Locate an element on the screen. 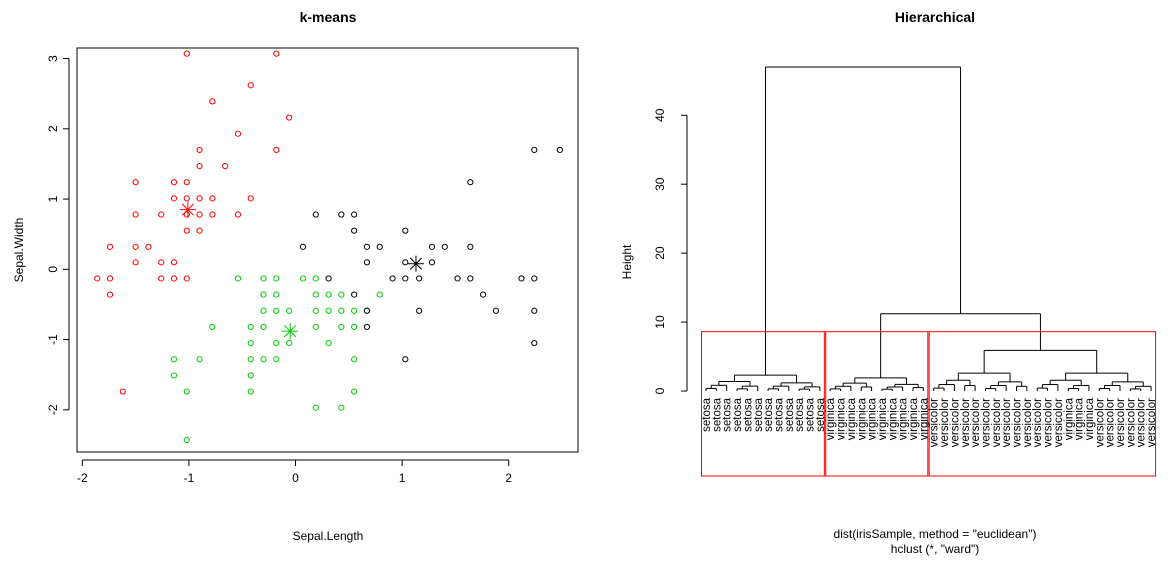 This screenshot has height=563, width=1175. y-tick-label: 2 is located at coordinates (53, 128).